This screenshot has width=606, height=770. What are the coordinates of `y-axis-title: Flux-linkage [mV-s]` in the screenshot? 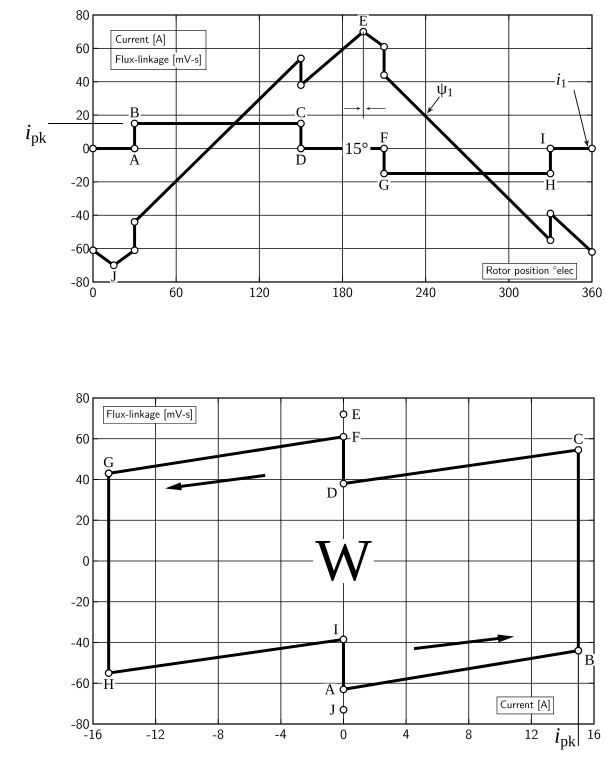 It's located at (149, 414).